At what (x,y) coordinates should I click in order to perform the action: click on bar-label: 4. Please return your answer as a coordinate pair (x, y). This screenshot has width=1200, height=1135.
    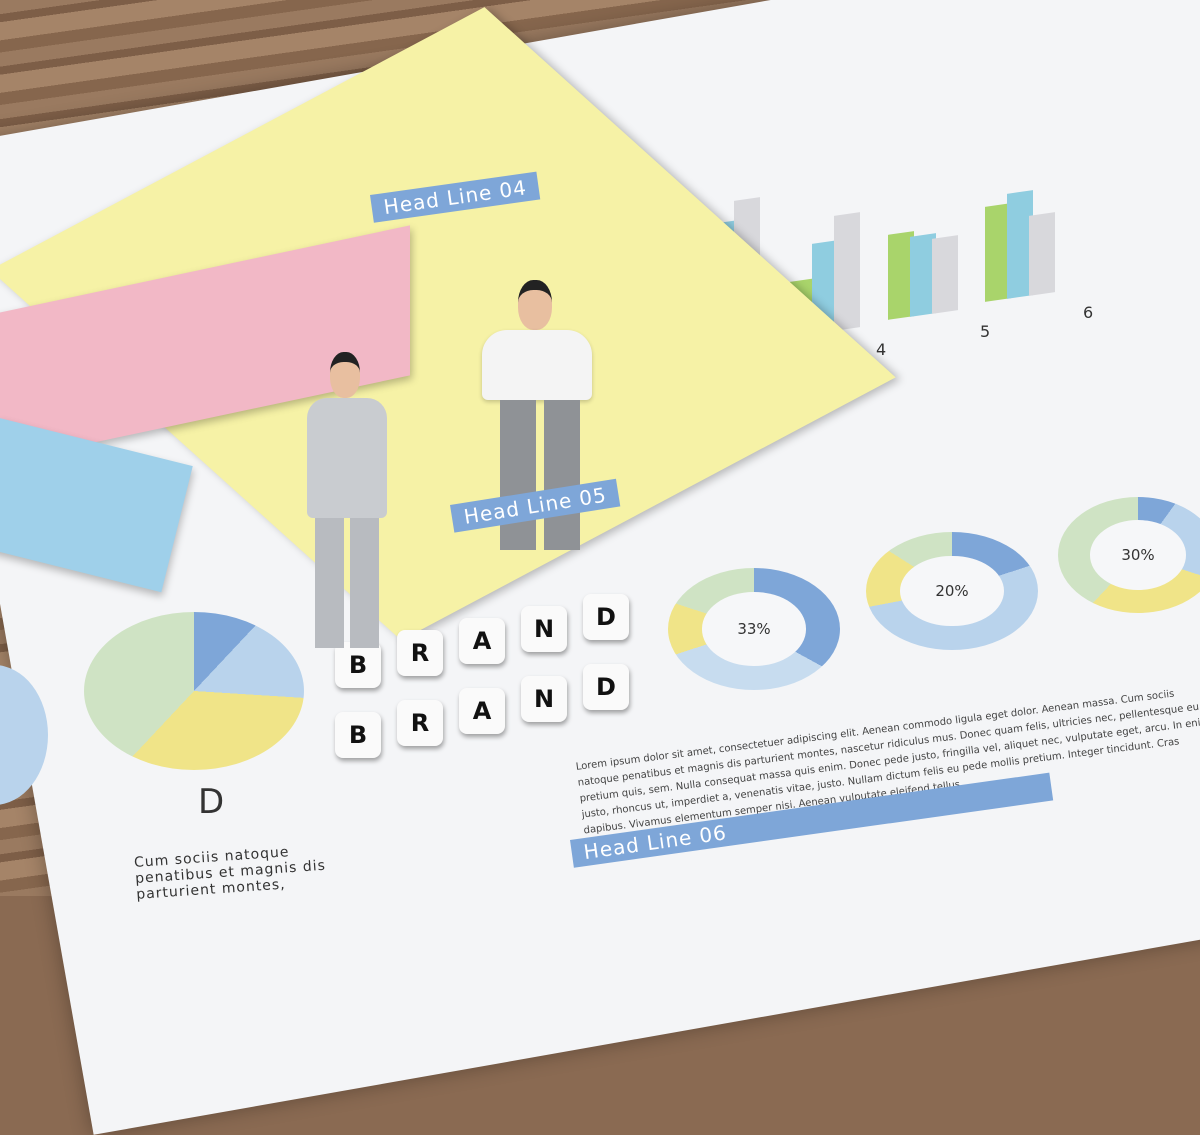
    Looking at the image, I should click on (881, 349).